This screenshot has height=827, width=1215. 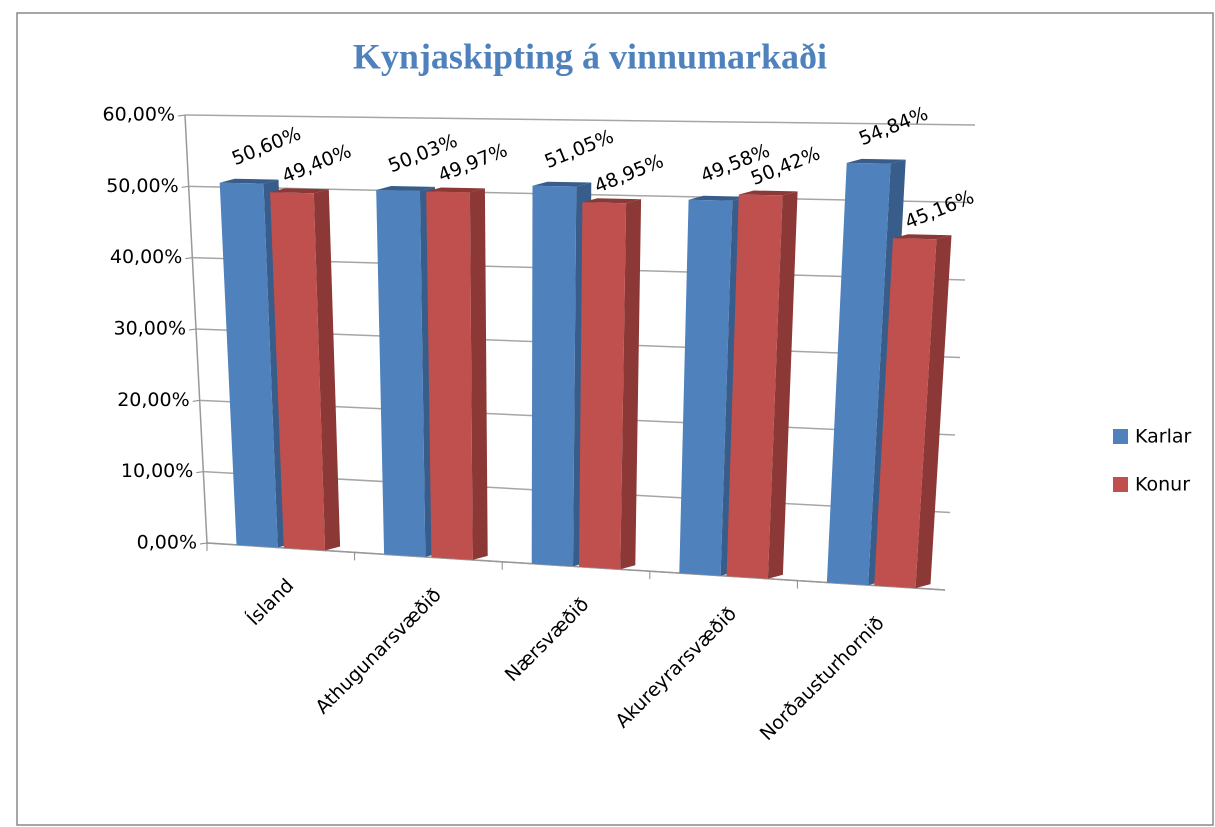 I want to click on legend-label: Karlar, so click(x=1163, y=437).